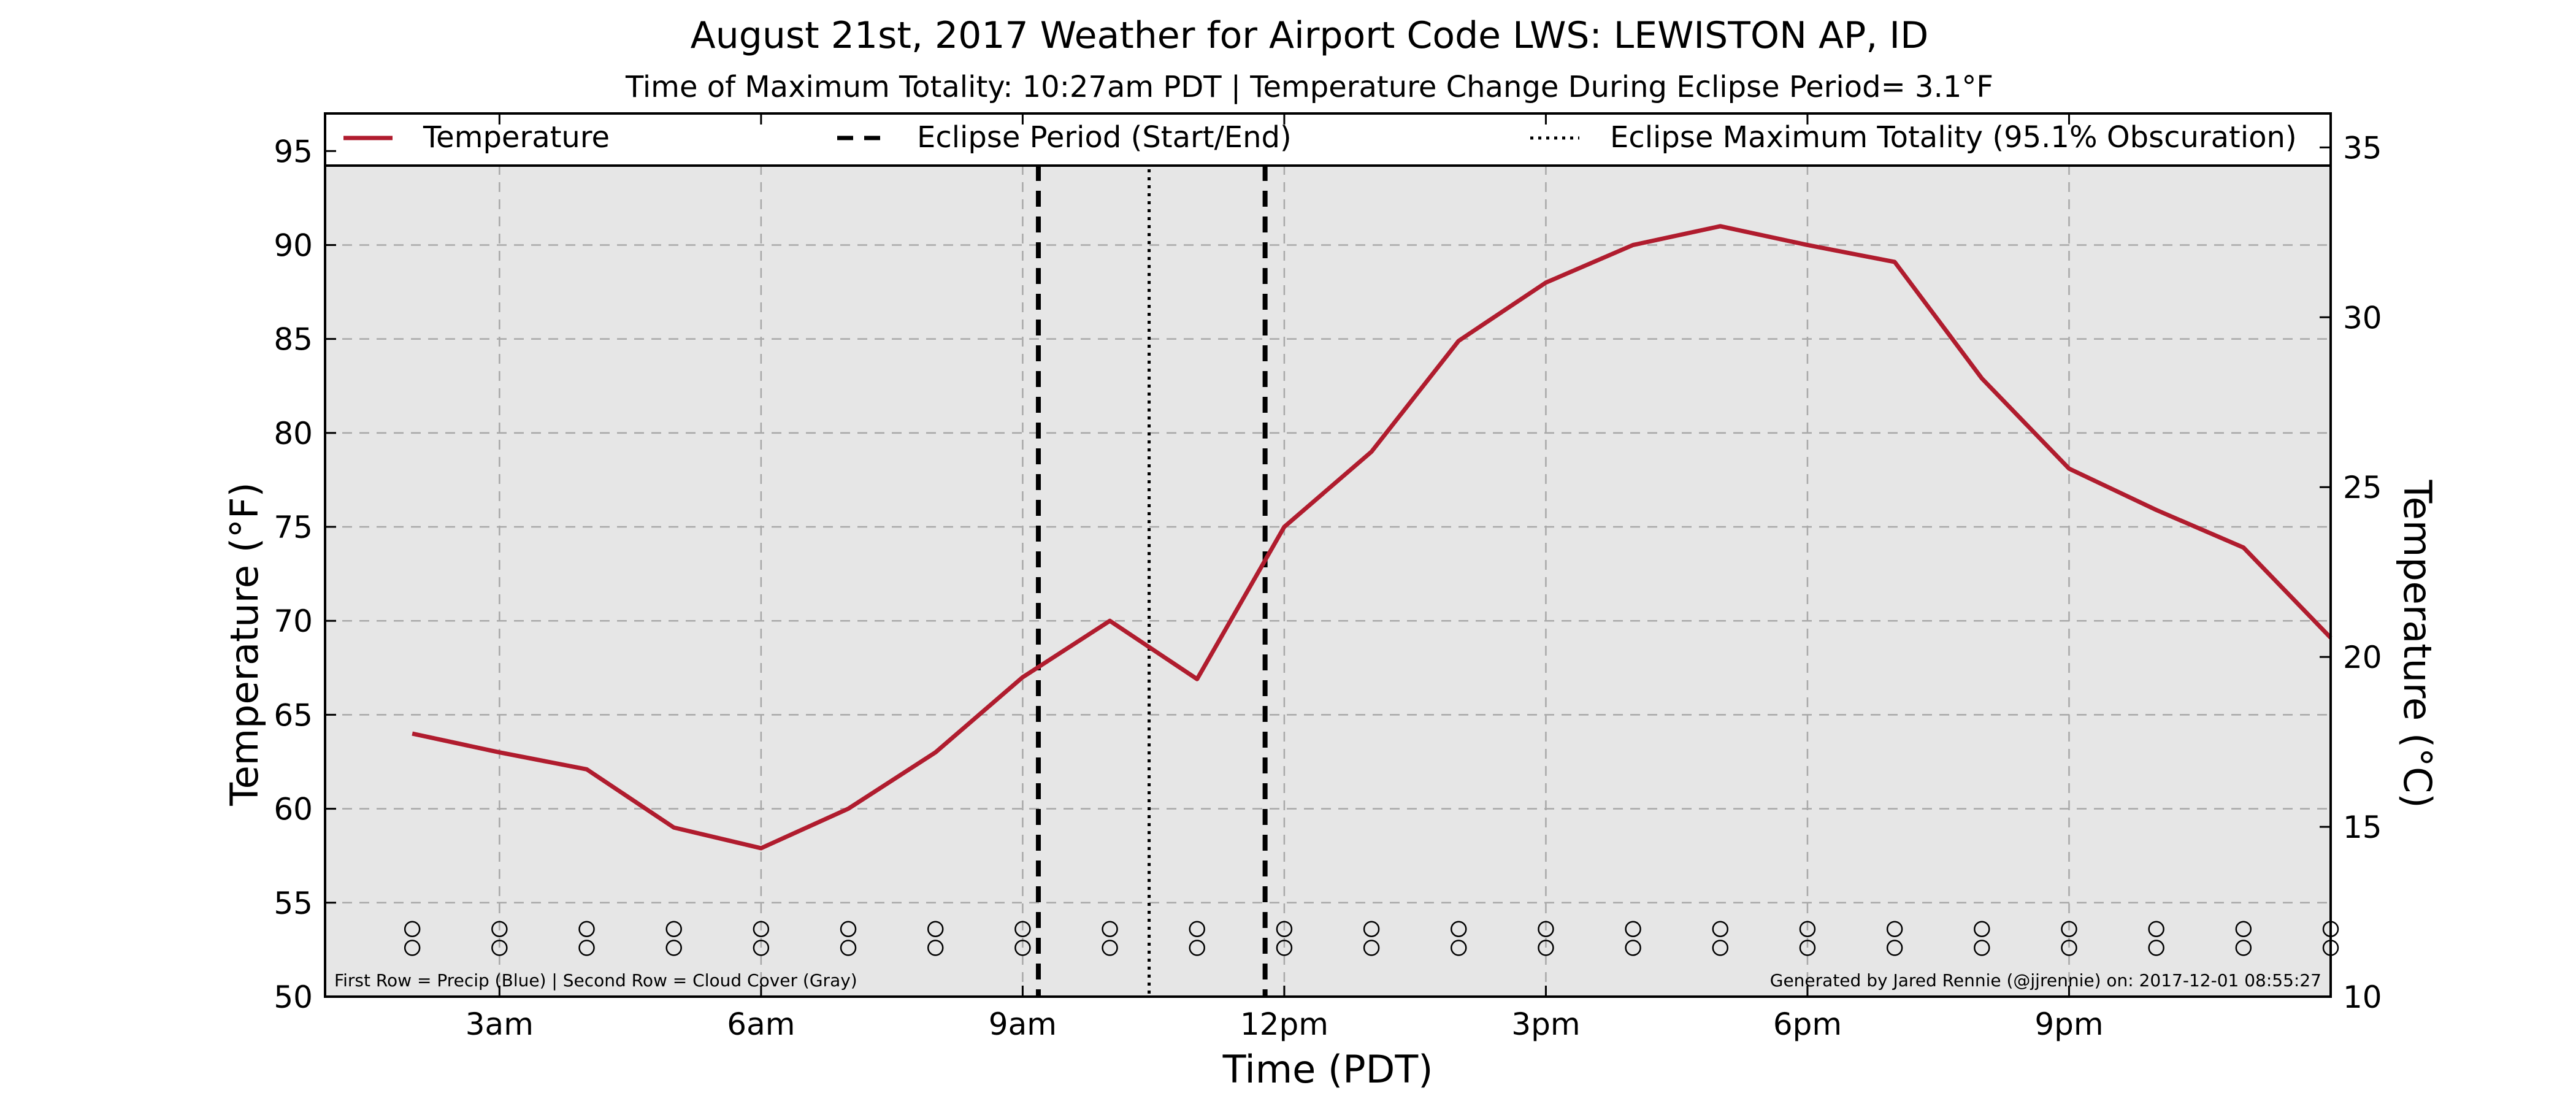 Image resolution: width=2576 pixels, height=1104 pixels. Describe the element at coordinates (761, 1024) in the screenshot. I see `x-tick-label: 6am` at that location.